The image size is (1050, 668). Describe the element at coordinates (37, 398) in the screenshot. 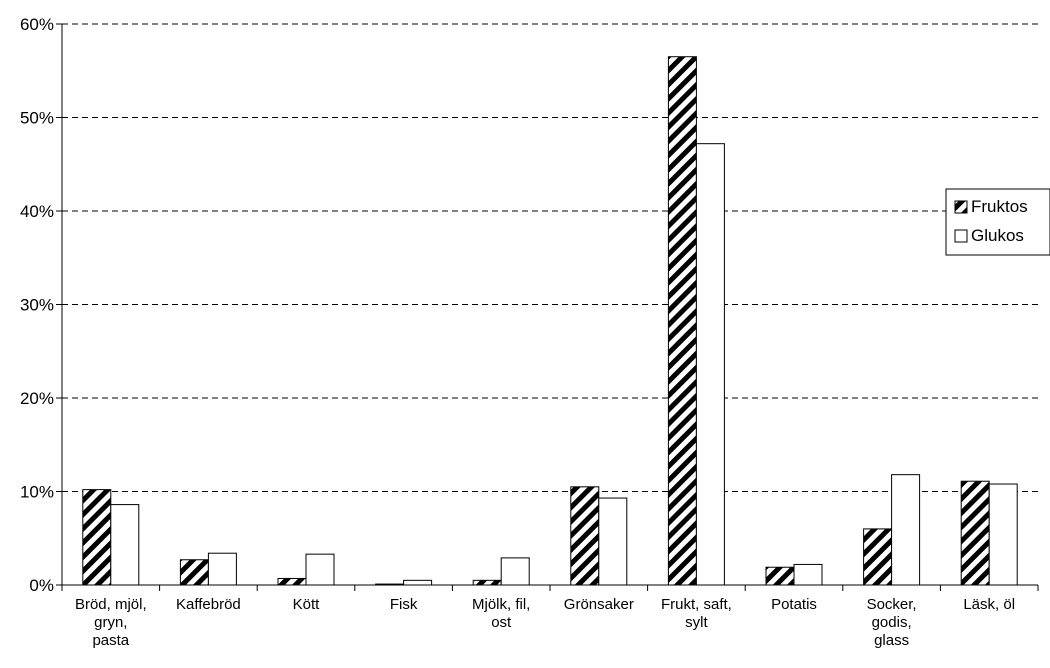

I see `y-tick-label: 20%` at that location.